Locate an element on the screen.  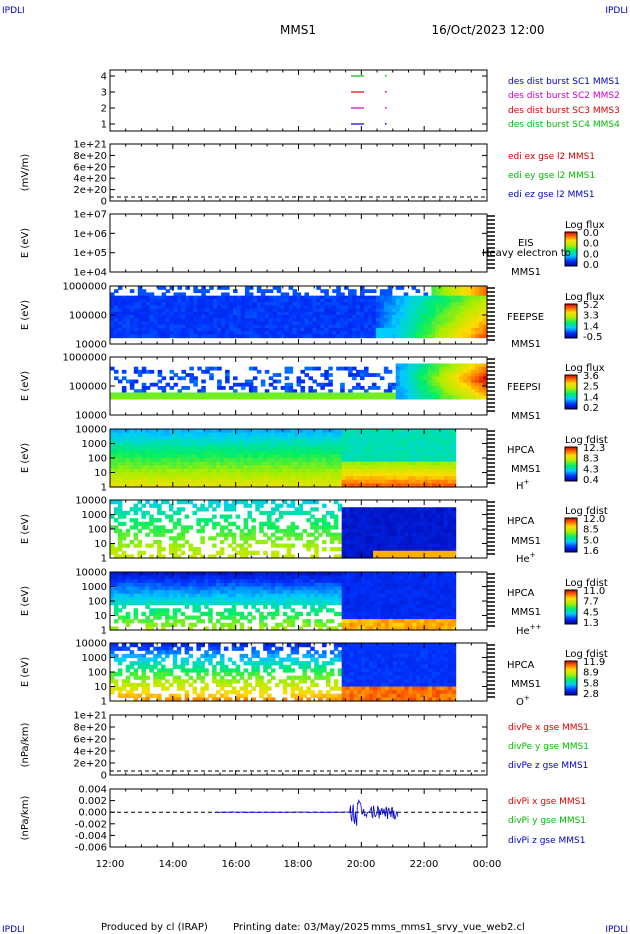
legend-label: divPe y gse MMS1 is located at coordinates (548, 747).